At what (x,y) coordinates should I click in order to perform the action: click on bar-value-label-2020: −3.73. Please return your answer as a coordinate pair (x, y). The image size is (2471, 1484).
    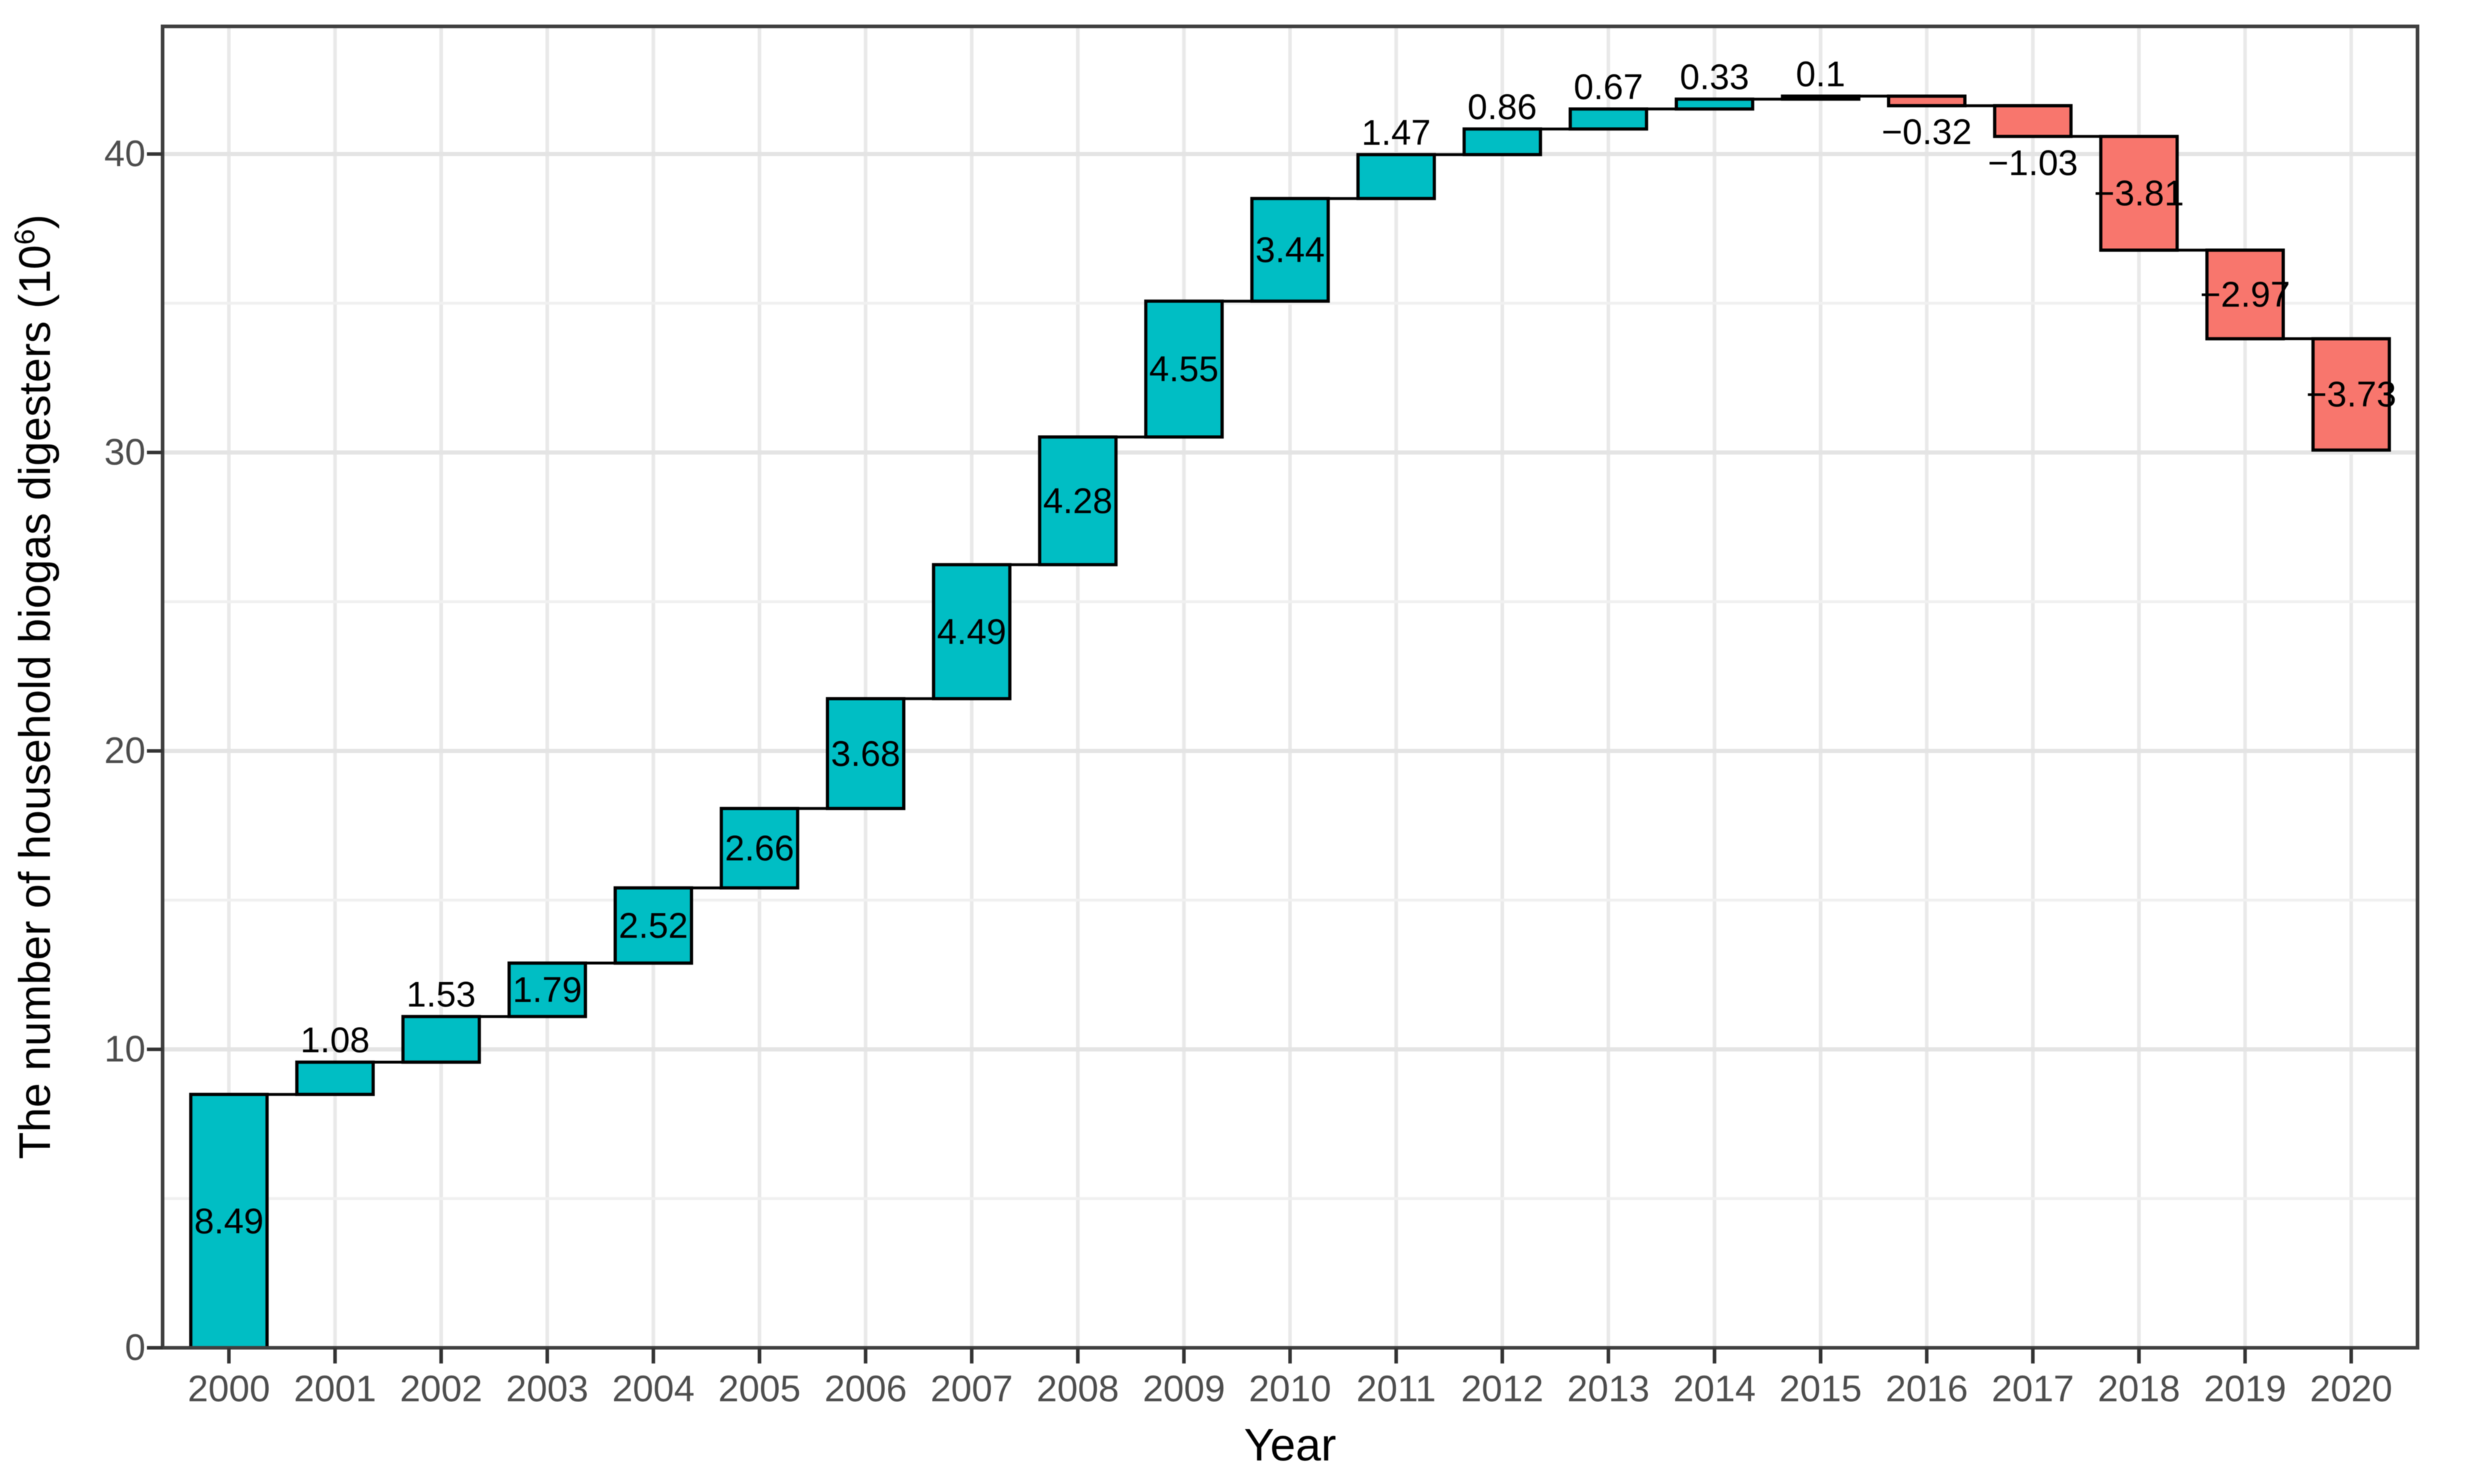
    Looking at the image, I should click on (2351, 394).